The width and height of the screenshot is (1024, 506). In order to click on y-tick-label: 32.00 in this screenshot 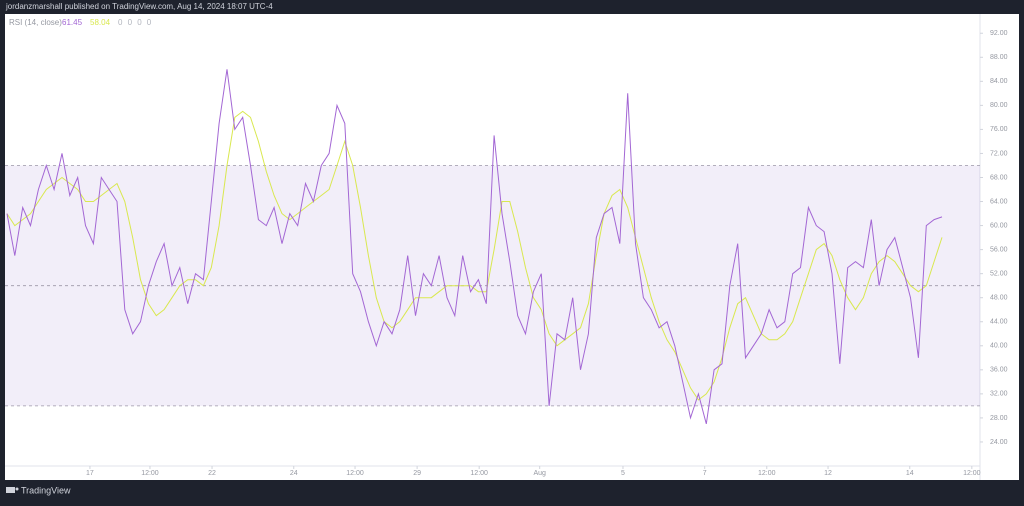, I will do `click(999, 394)`.